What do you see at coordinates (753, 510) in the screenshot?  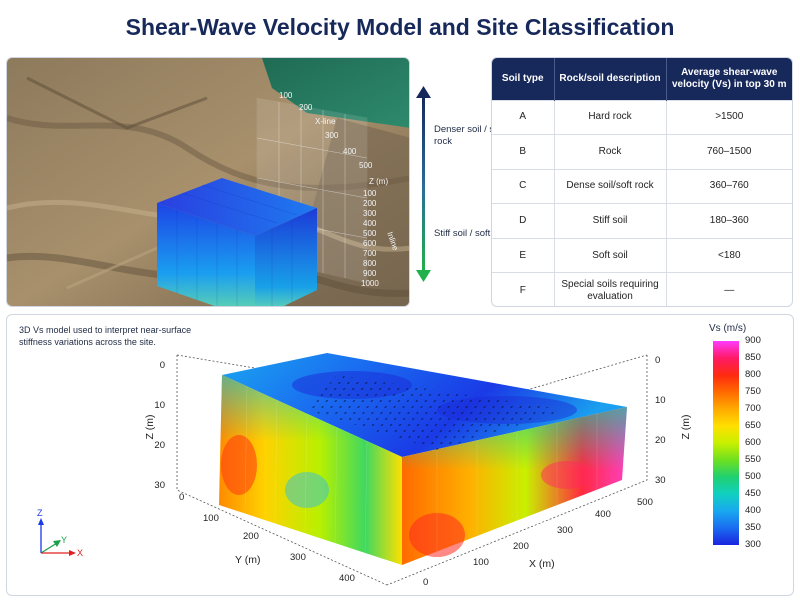 I see `colorbar-tick-label: 400` at bounding box center [753, 510].